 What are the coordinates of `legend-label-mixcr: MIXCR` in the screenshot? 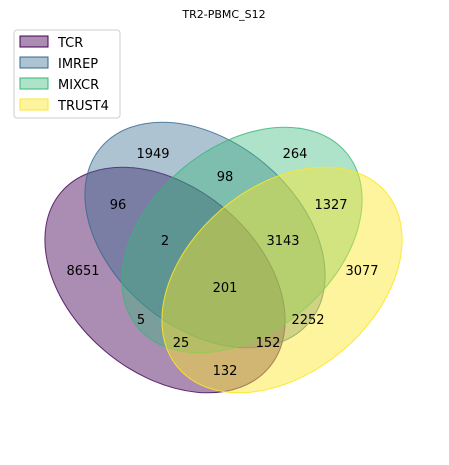 It's located at (78, 85).